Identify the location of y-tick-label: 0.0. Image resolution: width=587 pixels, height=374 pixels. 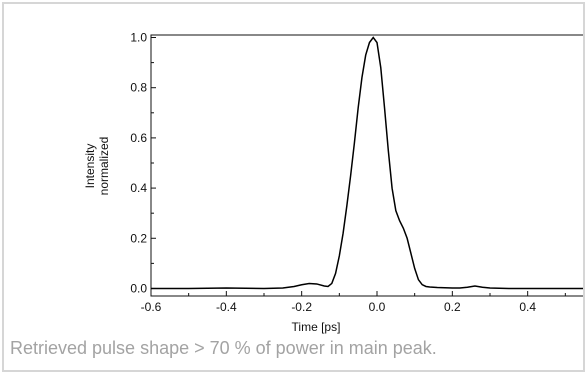
(138, 288).